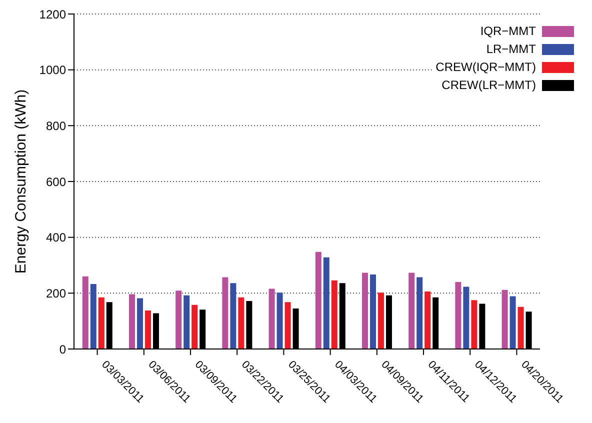 The height and width of the screenshot is (423, 592). I want to click on y-tick-label: 200, so click(56, 293).